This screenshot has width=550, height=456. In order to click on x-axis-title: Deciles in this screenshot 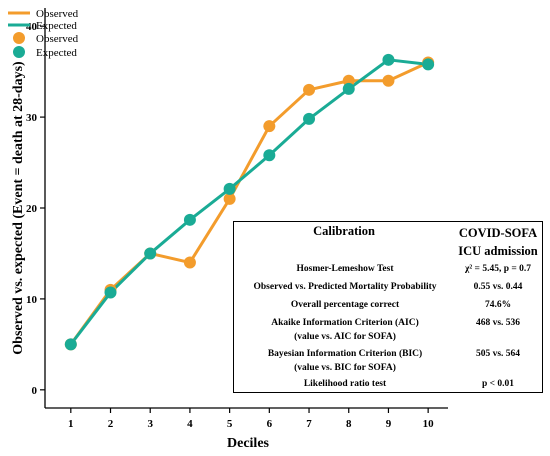, I will do `click(248, 443)`.